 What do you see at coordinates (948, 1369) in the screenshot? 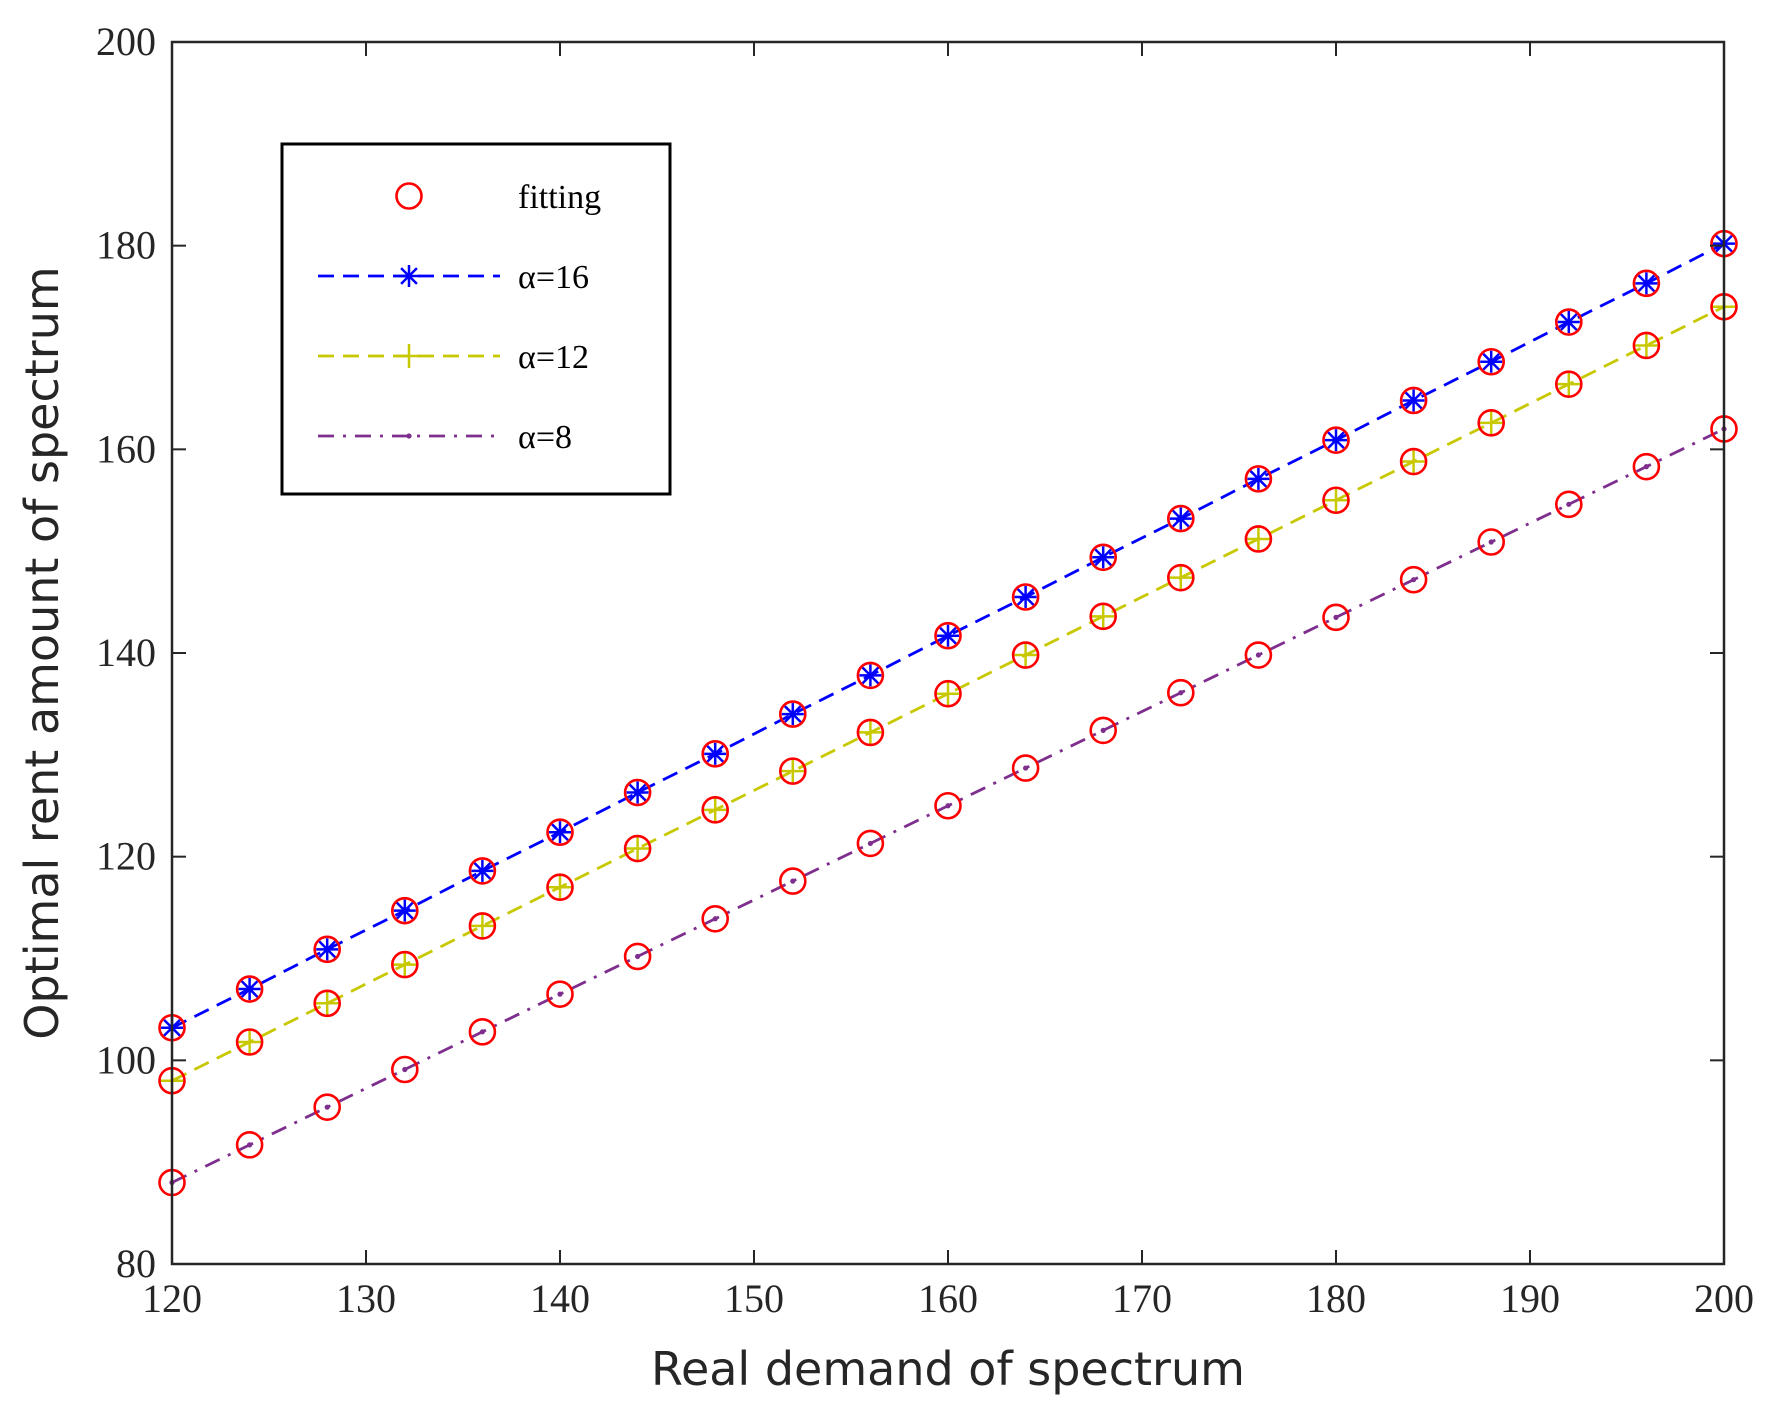
I see `x-axis-title: Real demand of spectrum` at bounding box center [948, 1369].